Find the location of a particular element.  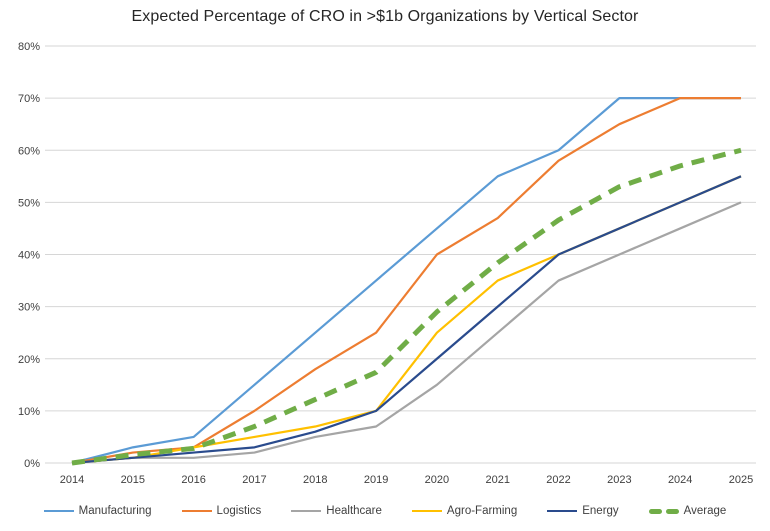

legend-label: Logistics is located at coordinates (239, 511).